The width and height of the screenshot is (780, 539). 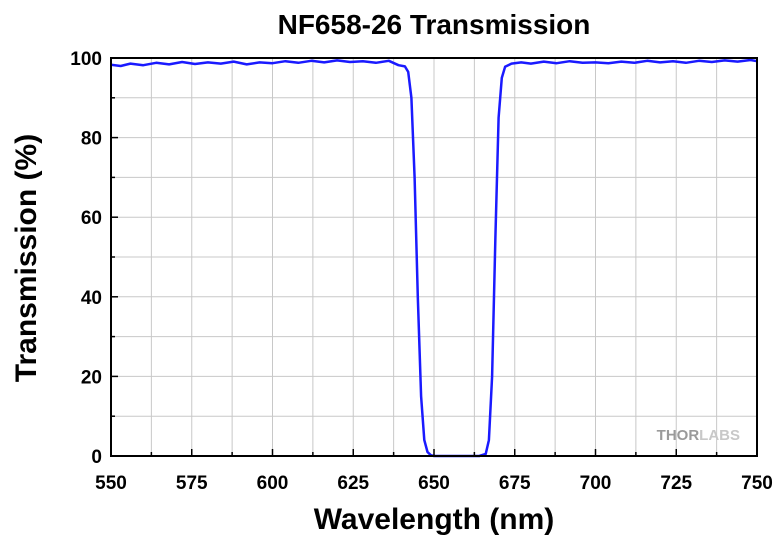 I want to click on y-tick-label: 20, so click(x=91, y=377).